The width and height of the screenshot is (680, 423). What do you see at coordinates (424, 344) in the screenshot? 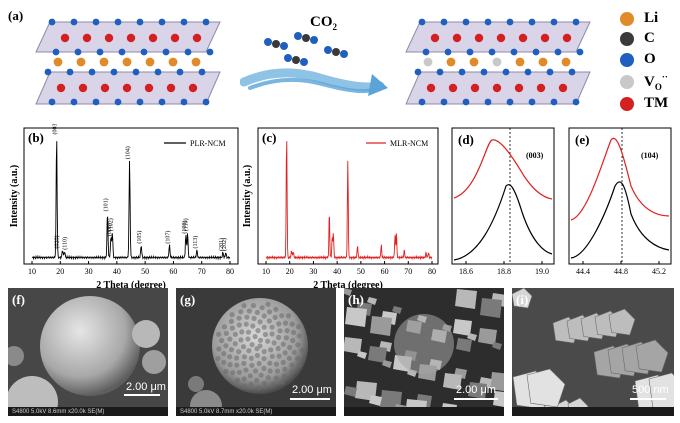
I see `aggregate` at bounding box center [424, 344].